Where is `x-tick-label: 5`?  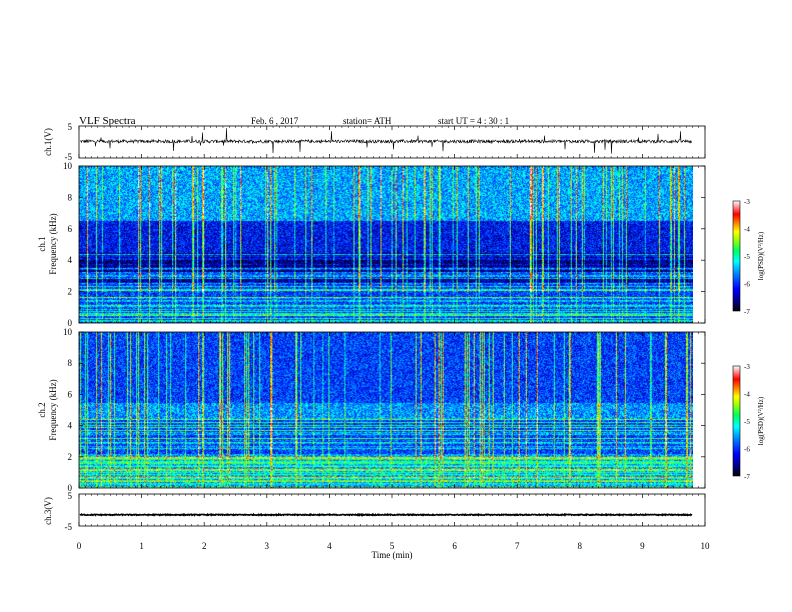 x-tick-label: 5 is located at coordinates (392, 546).